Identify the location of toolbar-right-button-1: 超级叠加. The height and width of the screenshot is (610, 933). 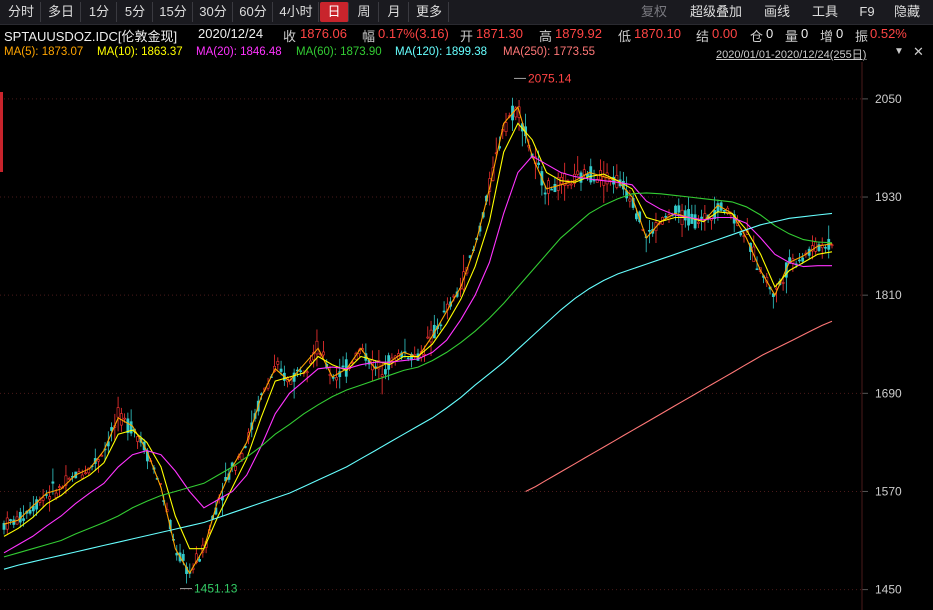
(715, 11).